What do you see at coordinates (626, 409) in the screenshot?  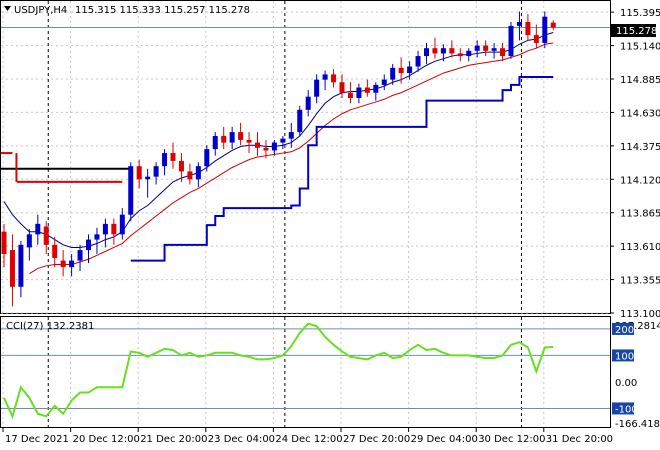 I see `cci-tick-label: -100` at bounding box center [626, 409].